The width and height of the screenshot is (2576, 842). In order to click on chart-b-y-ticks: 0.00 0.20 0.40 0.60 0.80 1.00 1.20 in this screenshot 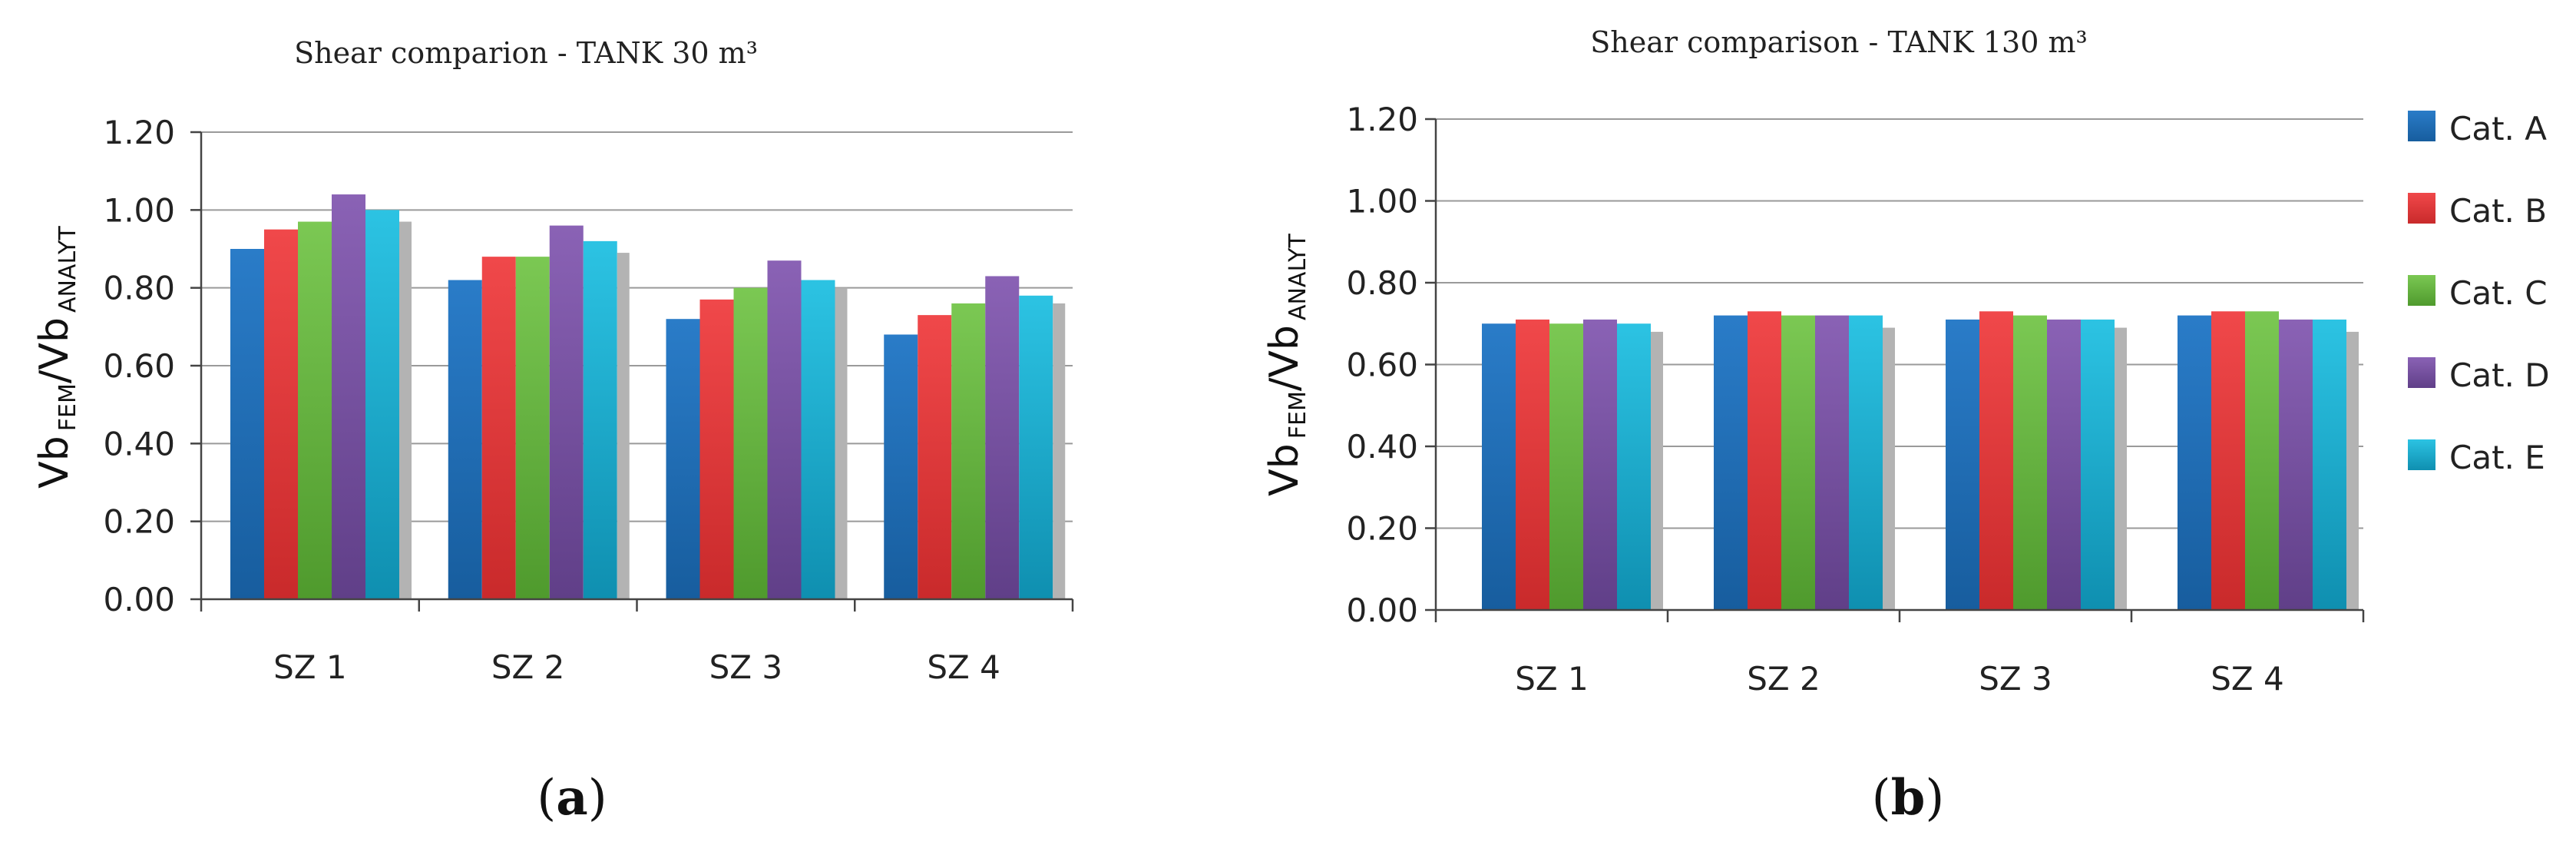, I will do `click(1382, 365)`.